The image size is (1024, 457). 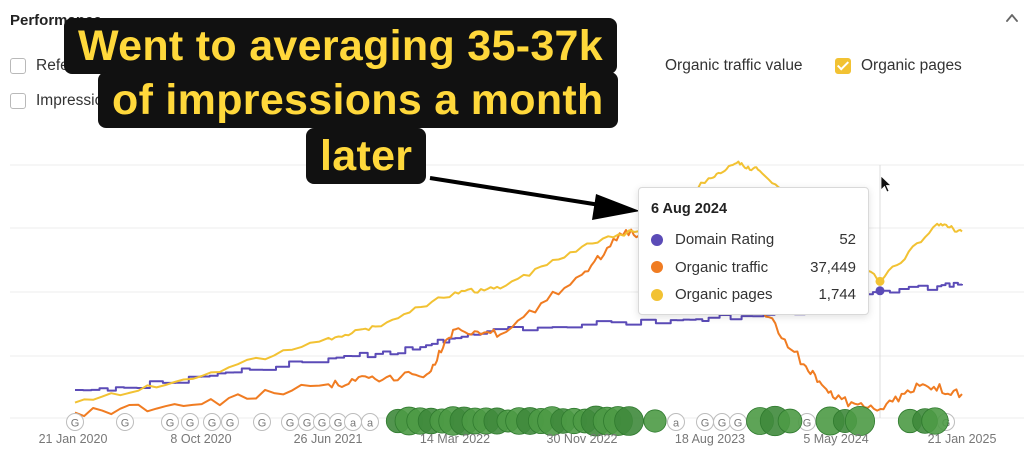 I want to click on tooltip-series-name: Organic pages, so click(x=724, y=295).